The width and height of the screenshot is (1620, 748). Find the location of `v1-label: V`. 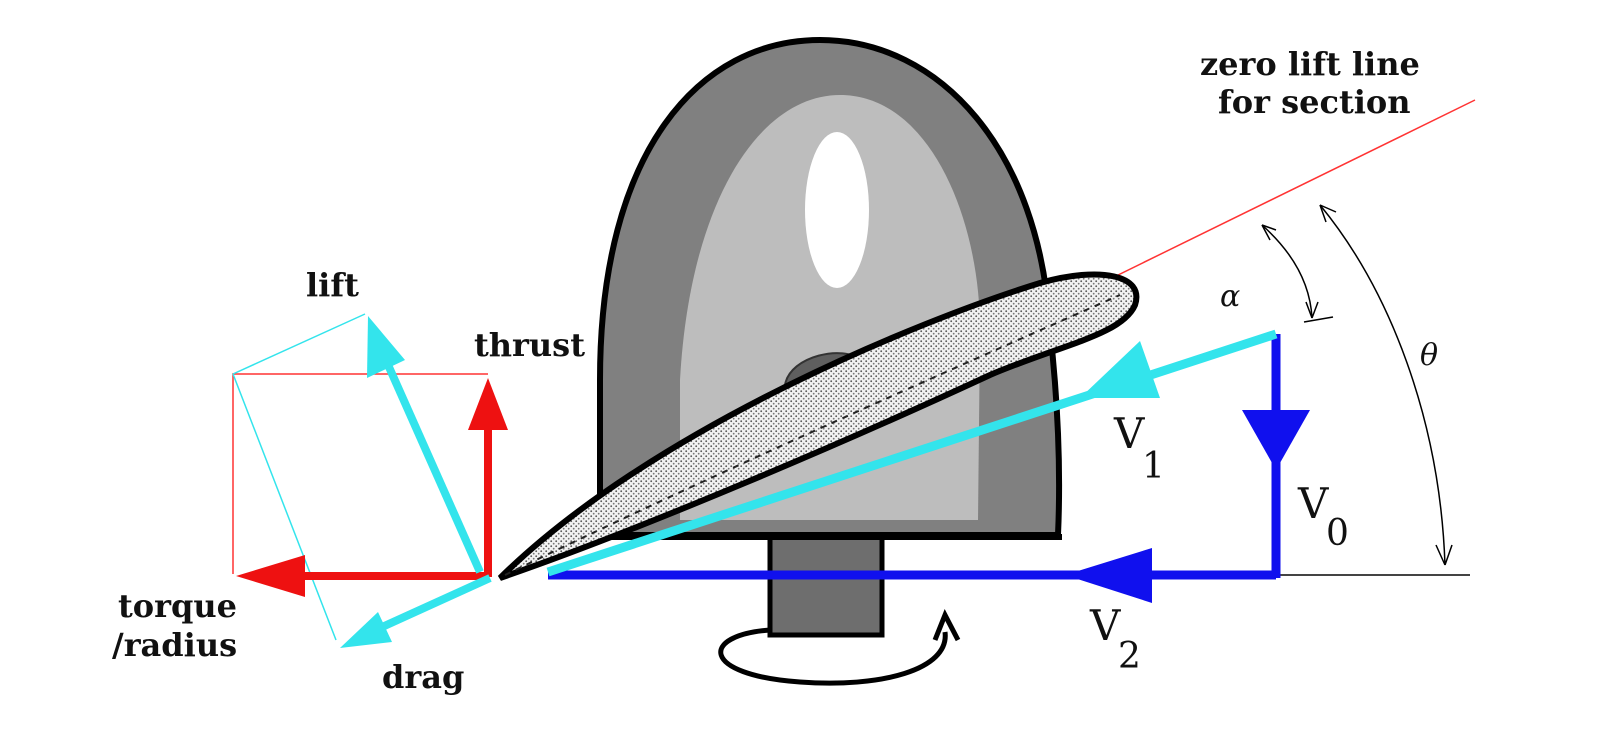

v1-label: V is located at coordinates (1129, 433).